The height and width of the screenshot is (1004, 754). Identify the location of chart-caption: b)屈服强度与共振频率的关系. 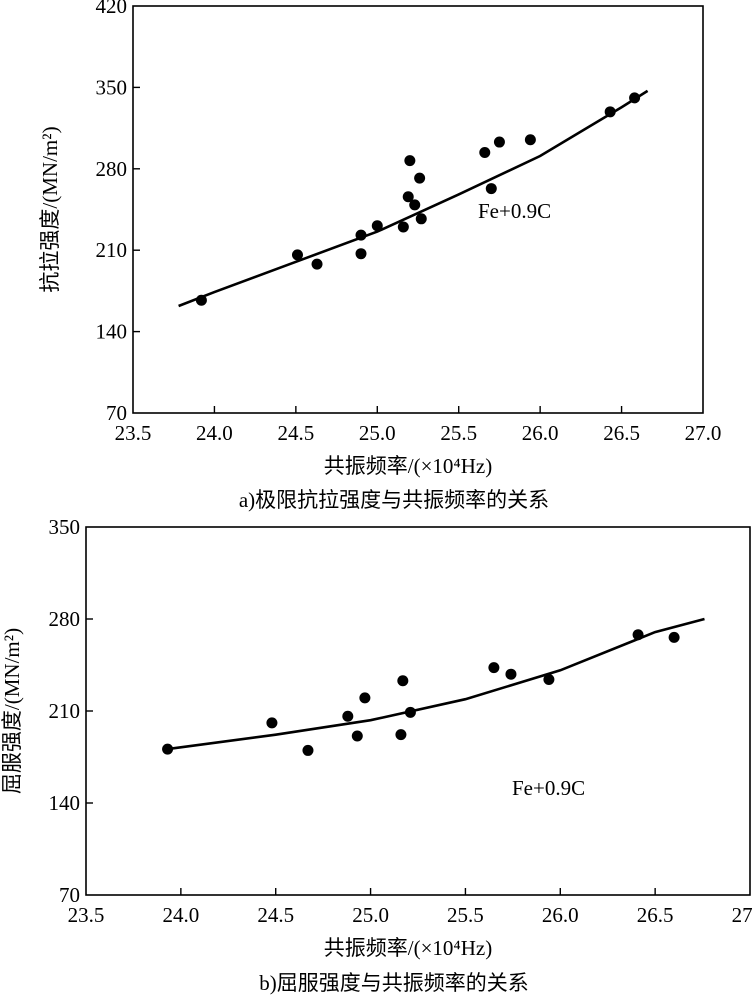
(394, 983).